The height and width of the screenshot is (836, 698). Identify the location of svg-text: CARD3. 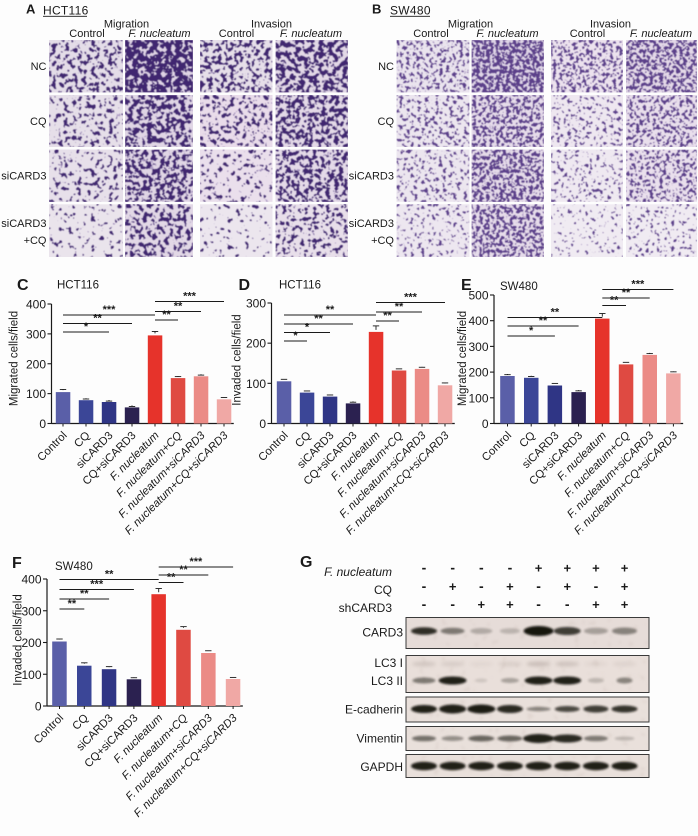
(382, 633).